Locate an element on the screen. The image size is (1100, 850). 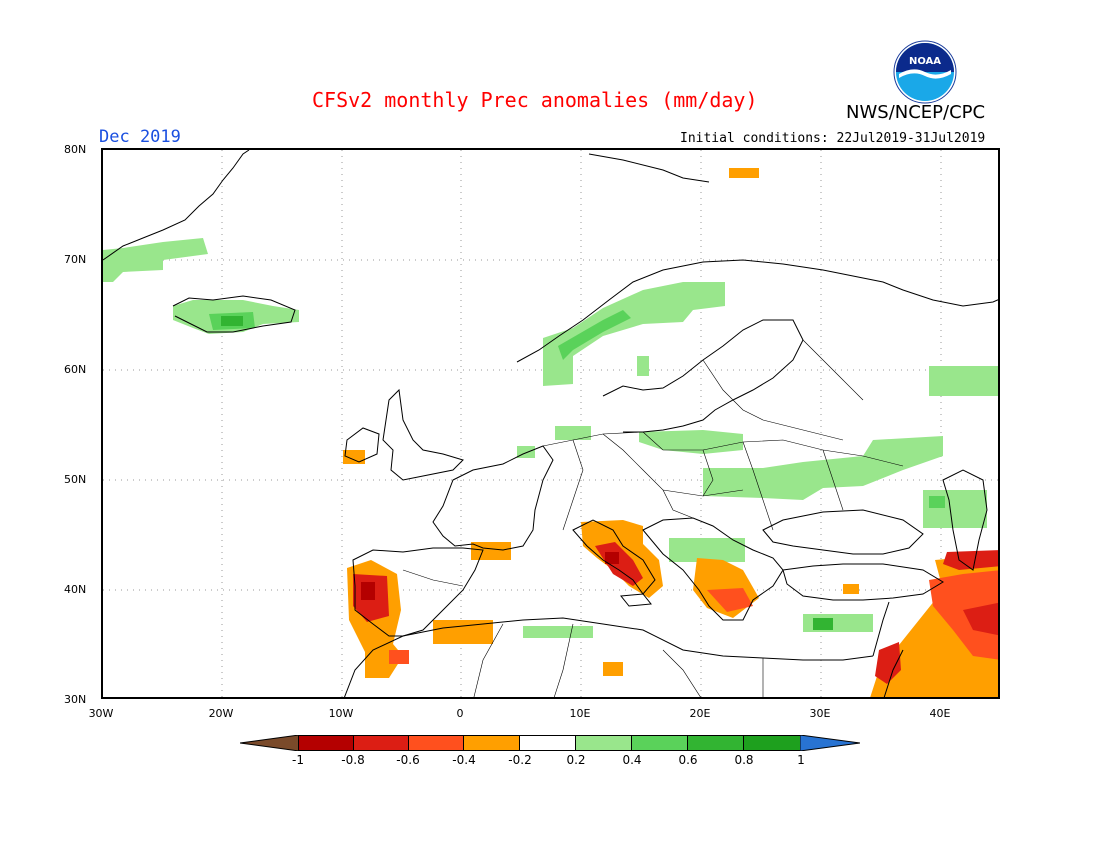
coastline-blacksea is located at coordinates (843, 532).